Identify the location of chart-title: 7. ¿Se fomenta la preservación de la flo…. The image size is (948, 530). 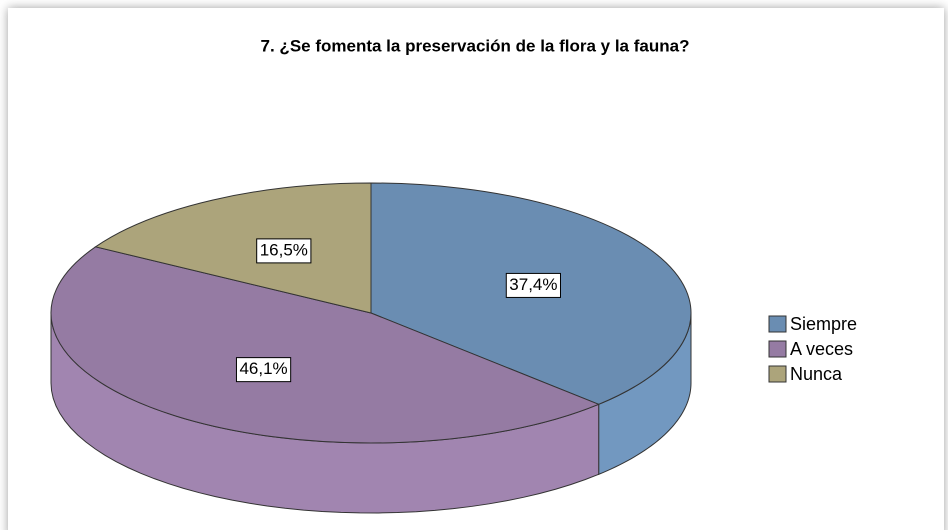
(475, 45).